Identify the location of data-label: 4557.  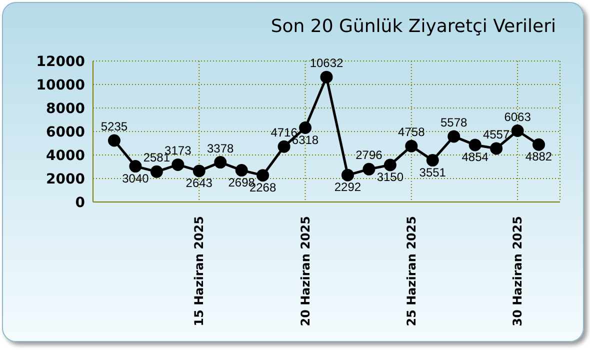
(496, 134).